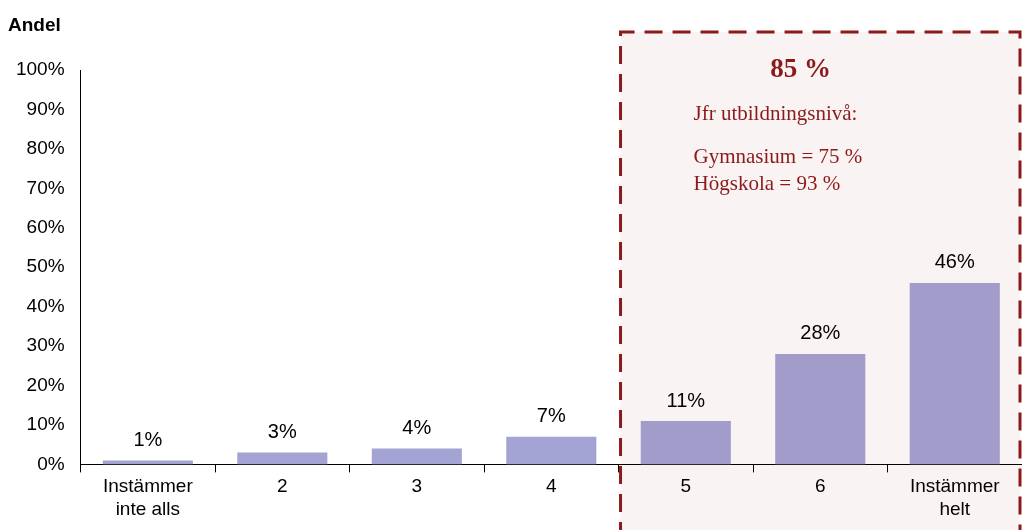 The width and height of the screenshot is (1022, 530). I want to click on y-tick-label: 60%, so click(45, 226).